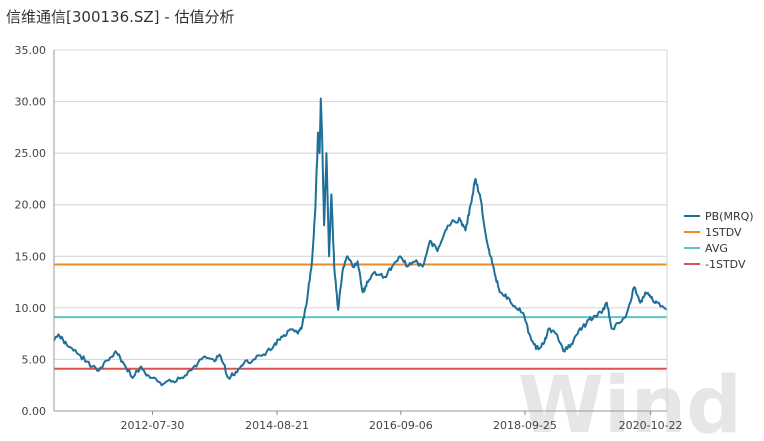 Image resolution: width=764 pixels, height=441 pixels. What do you see at coordinates (152, 425) in the screenshot?
I see `x-tick-label: 2012-07-30` at bounding box center [152, 425].